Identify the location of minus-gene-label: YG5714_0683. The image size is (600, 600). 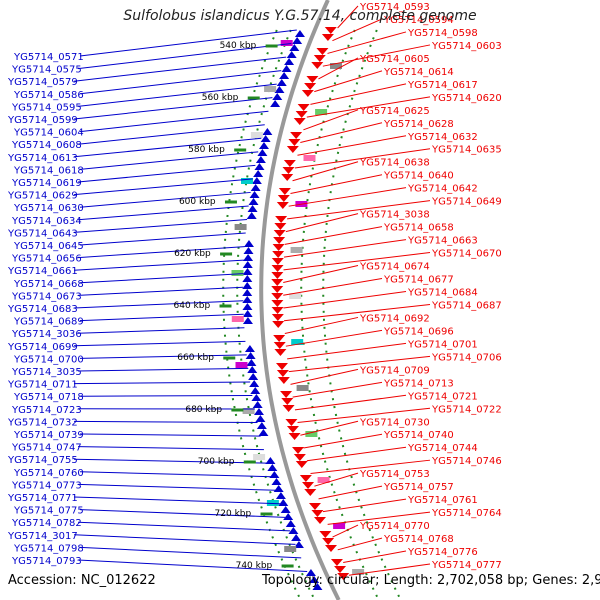
(42, 309).